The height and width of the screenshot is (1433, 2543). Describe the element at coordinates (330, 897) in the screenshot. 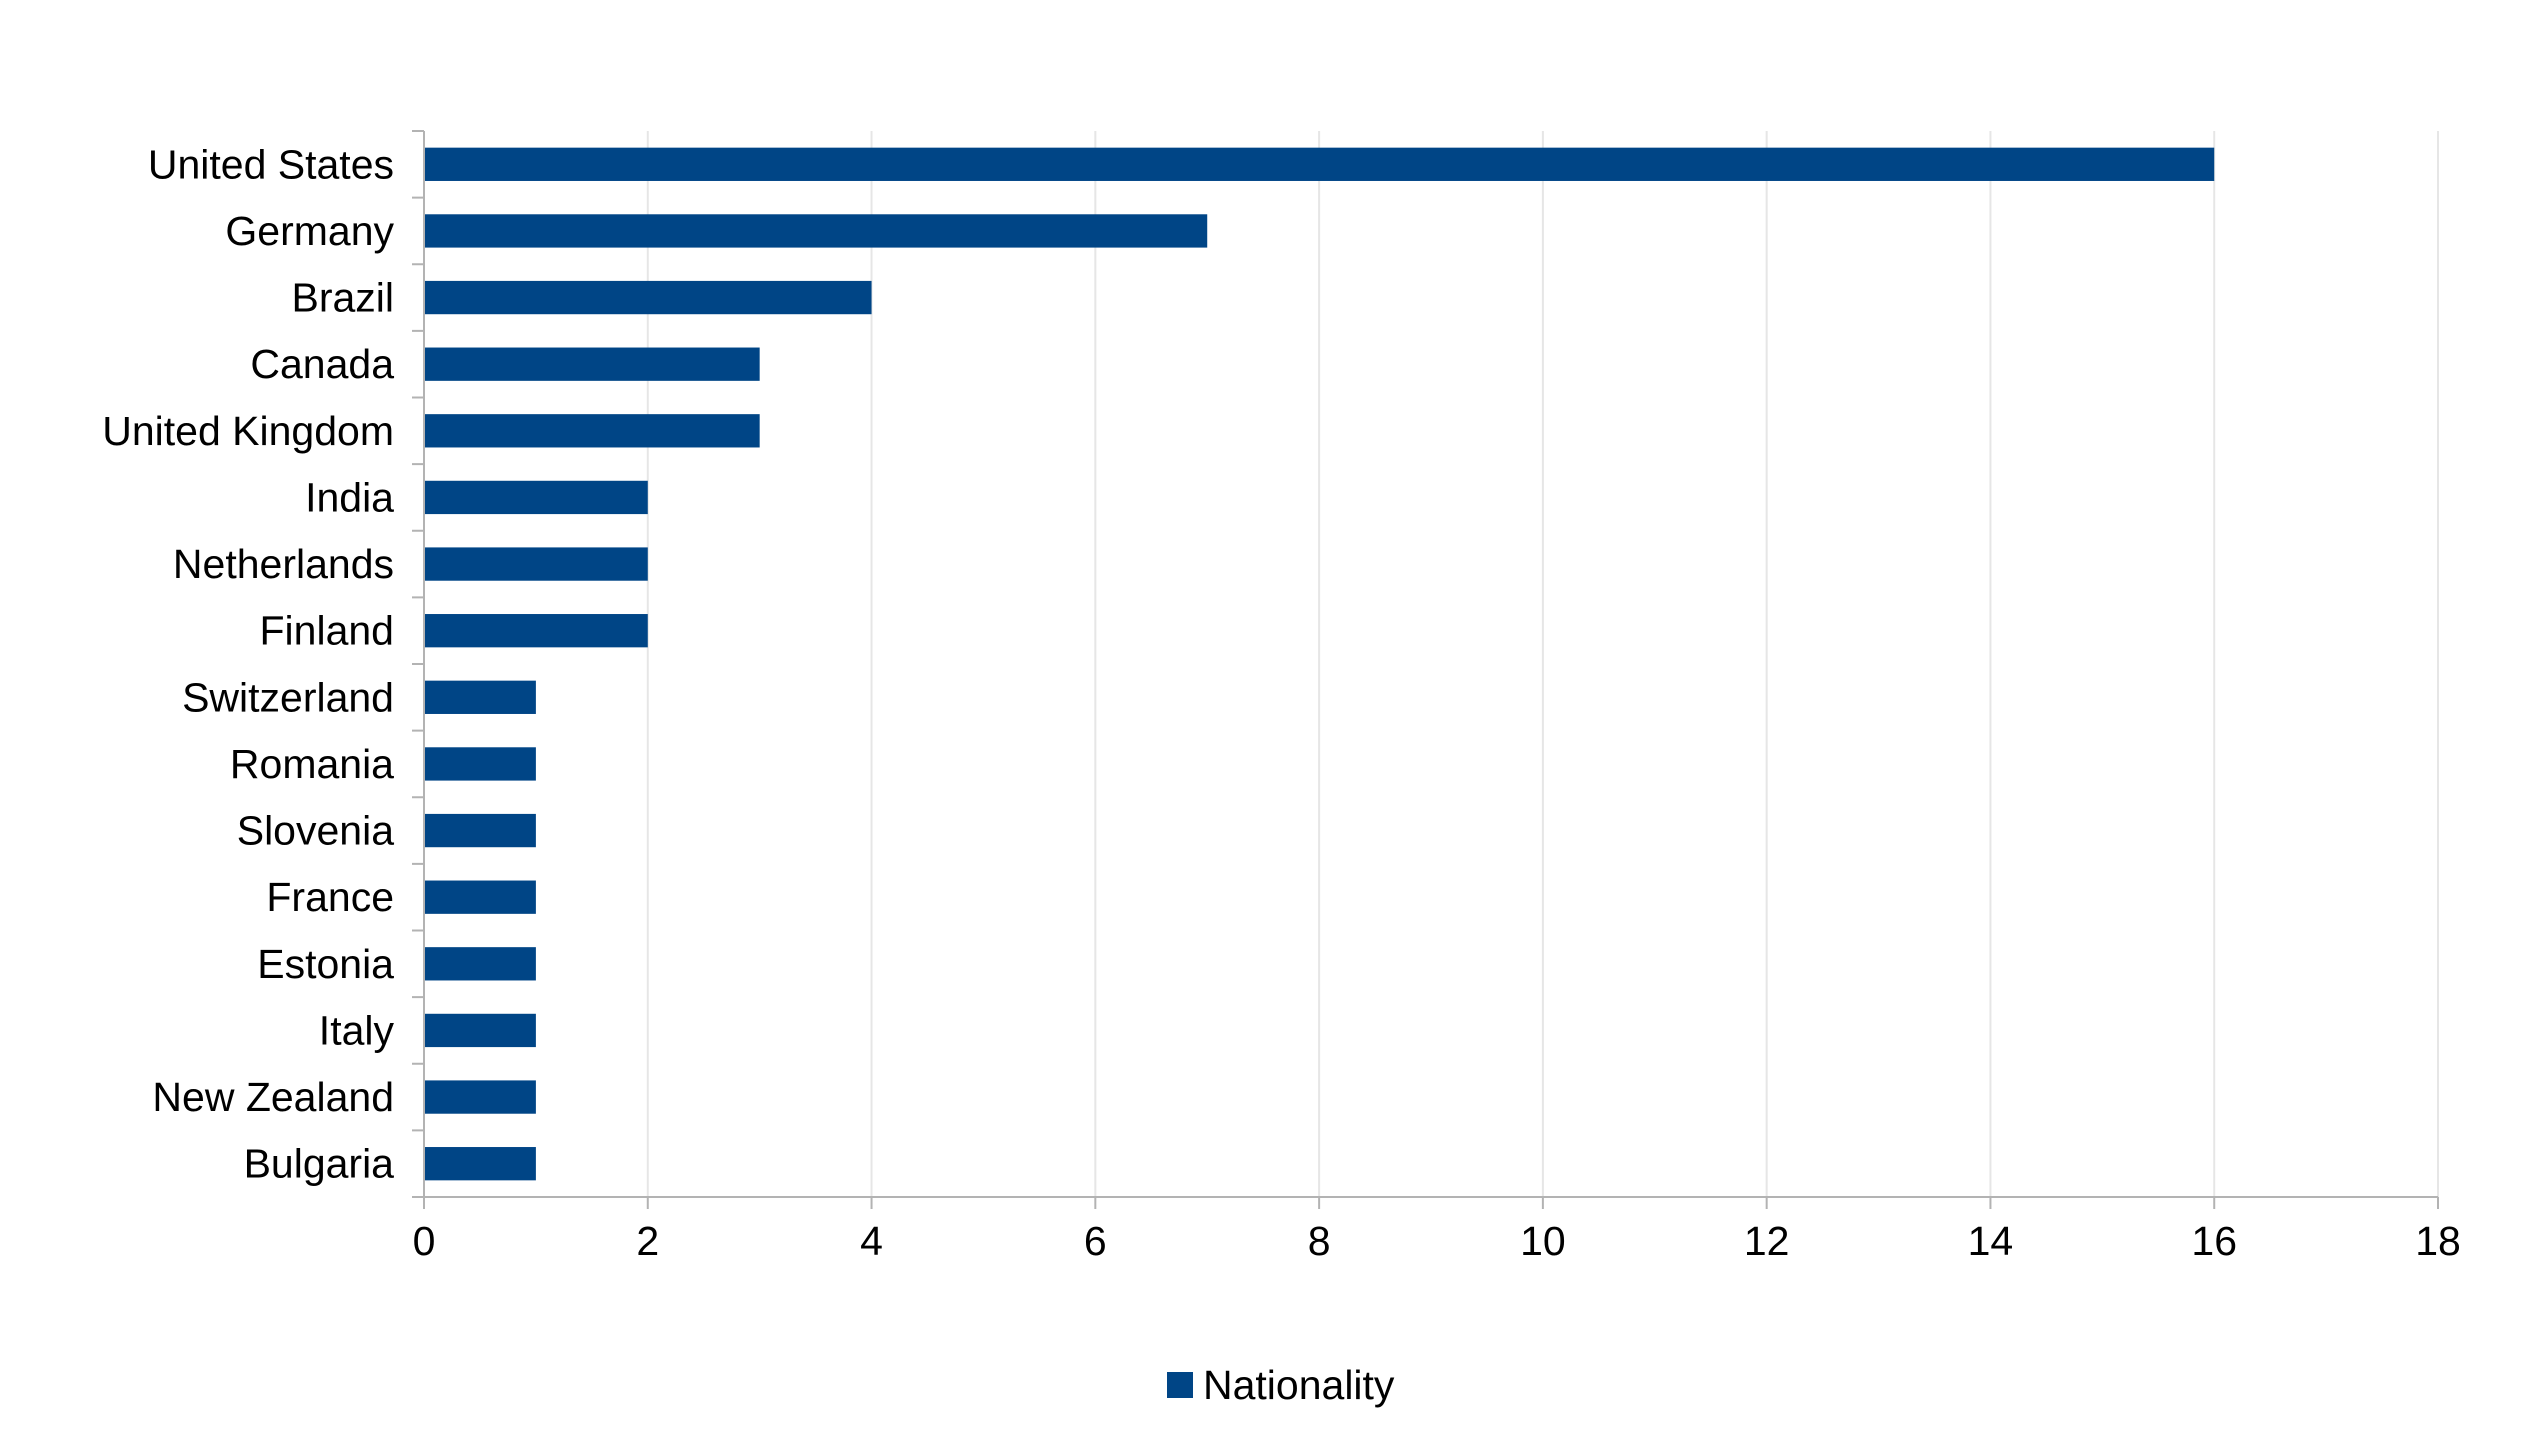

I see `category-label: France` at that location.